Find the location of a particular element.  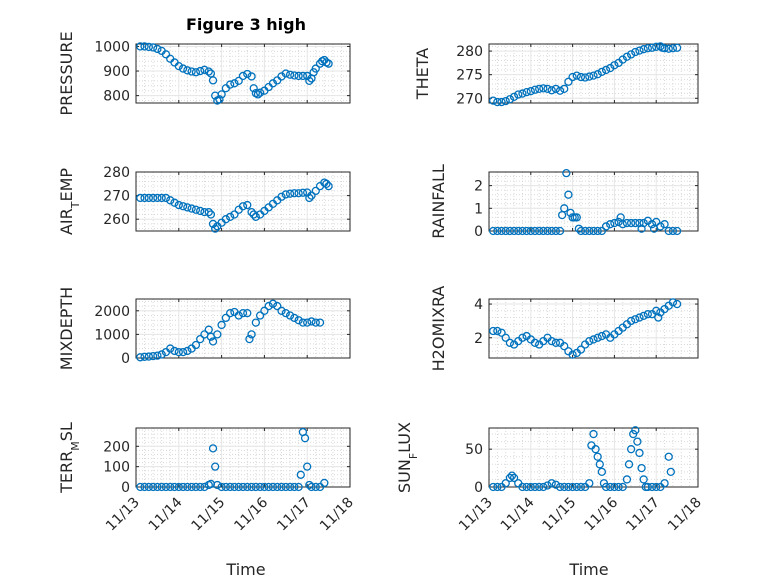

y-axis-label-subscript: F is located at coordinates (413, 456).